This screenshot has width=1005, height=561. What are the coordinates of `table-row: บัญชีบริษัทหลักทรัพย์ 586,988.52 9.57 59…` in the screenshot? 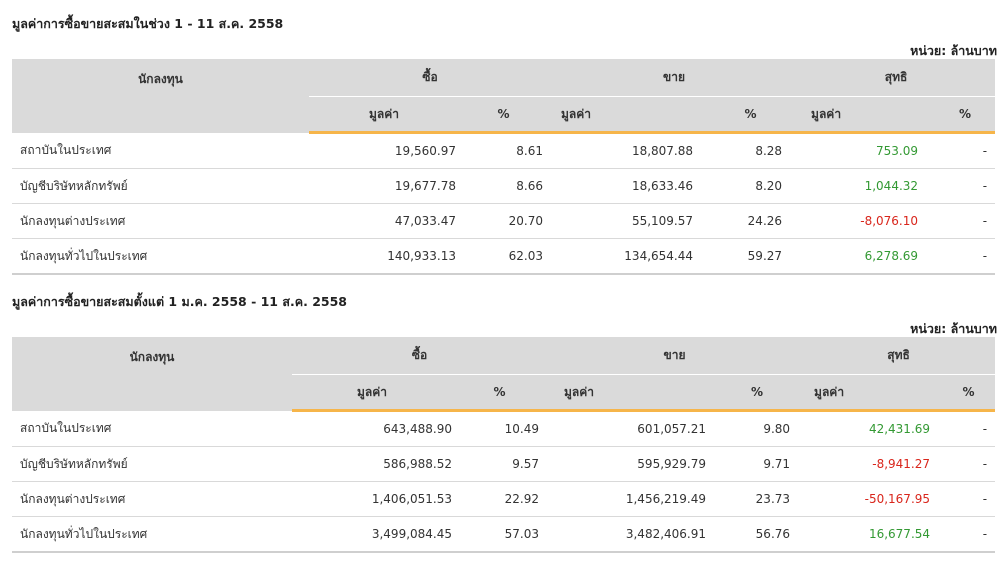 It's located at (504, 464).